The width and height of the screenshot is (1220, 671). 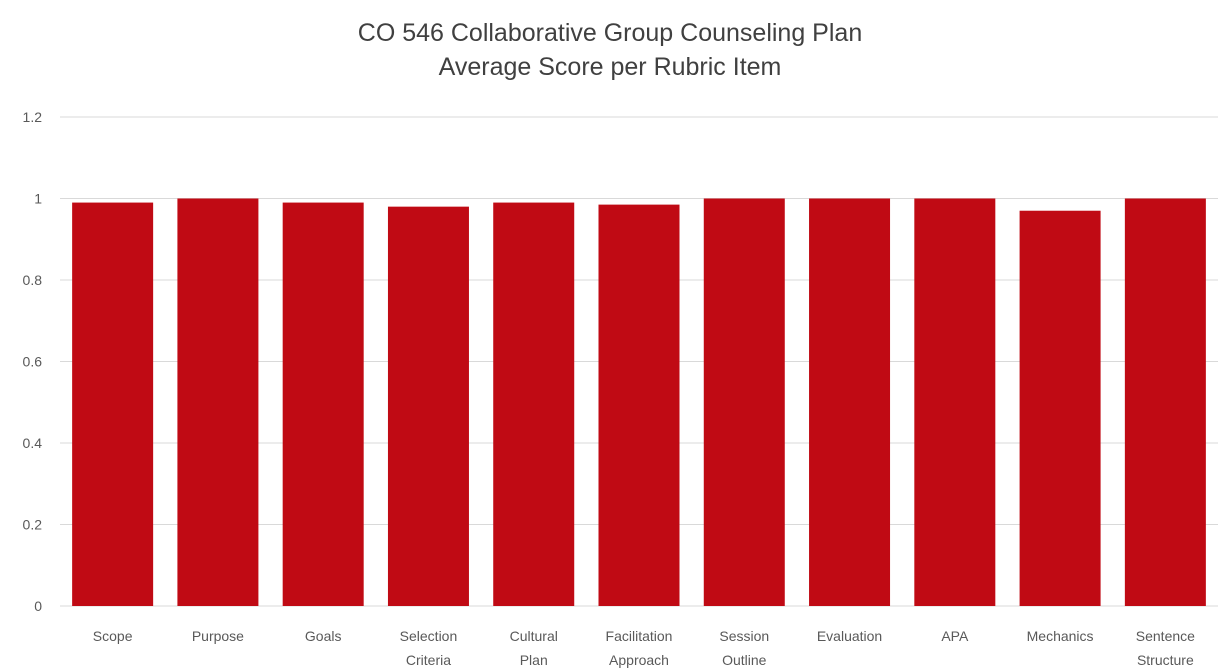 I want to click on y-tick-label: 0.2, so click(x=33, y=525).